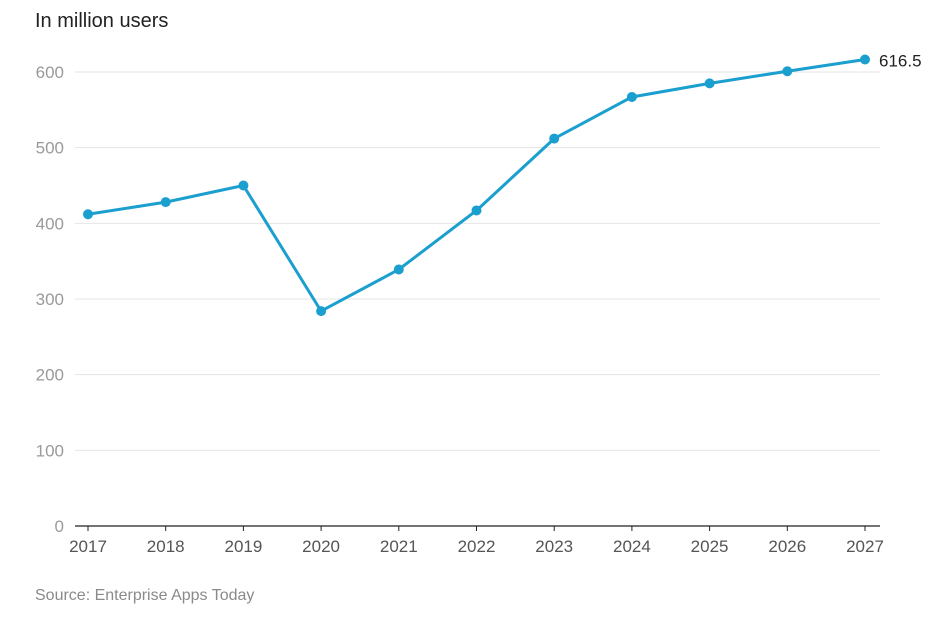  What do you see at coordinates (632, 546) in the screenshot?
I see `x-tick-label: 2024` at bounding box center [632, 546].